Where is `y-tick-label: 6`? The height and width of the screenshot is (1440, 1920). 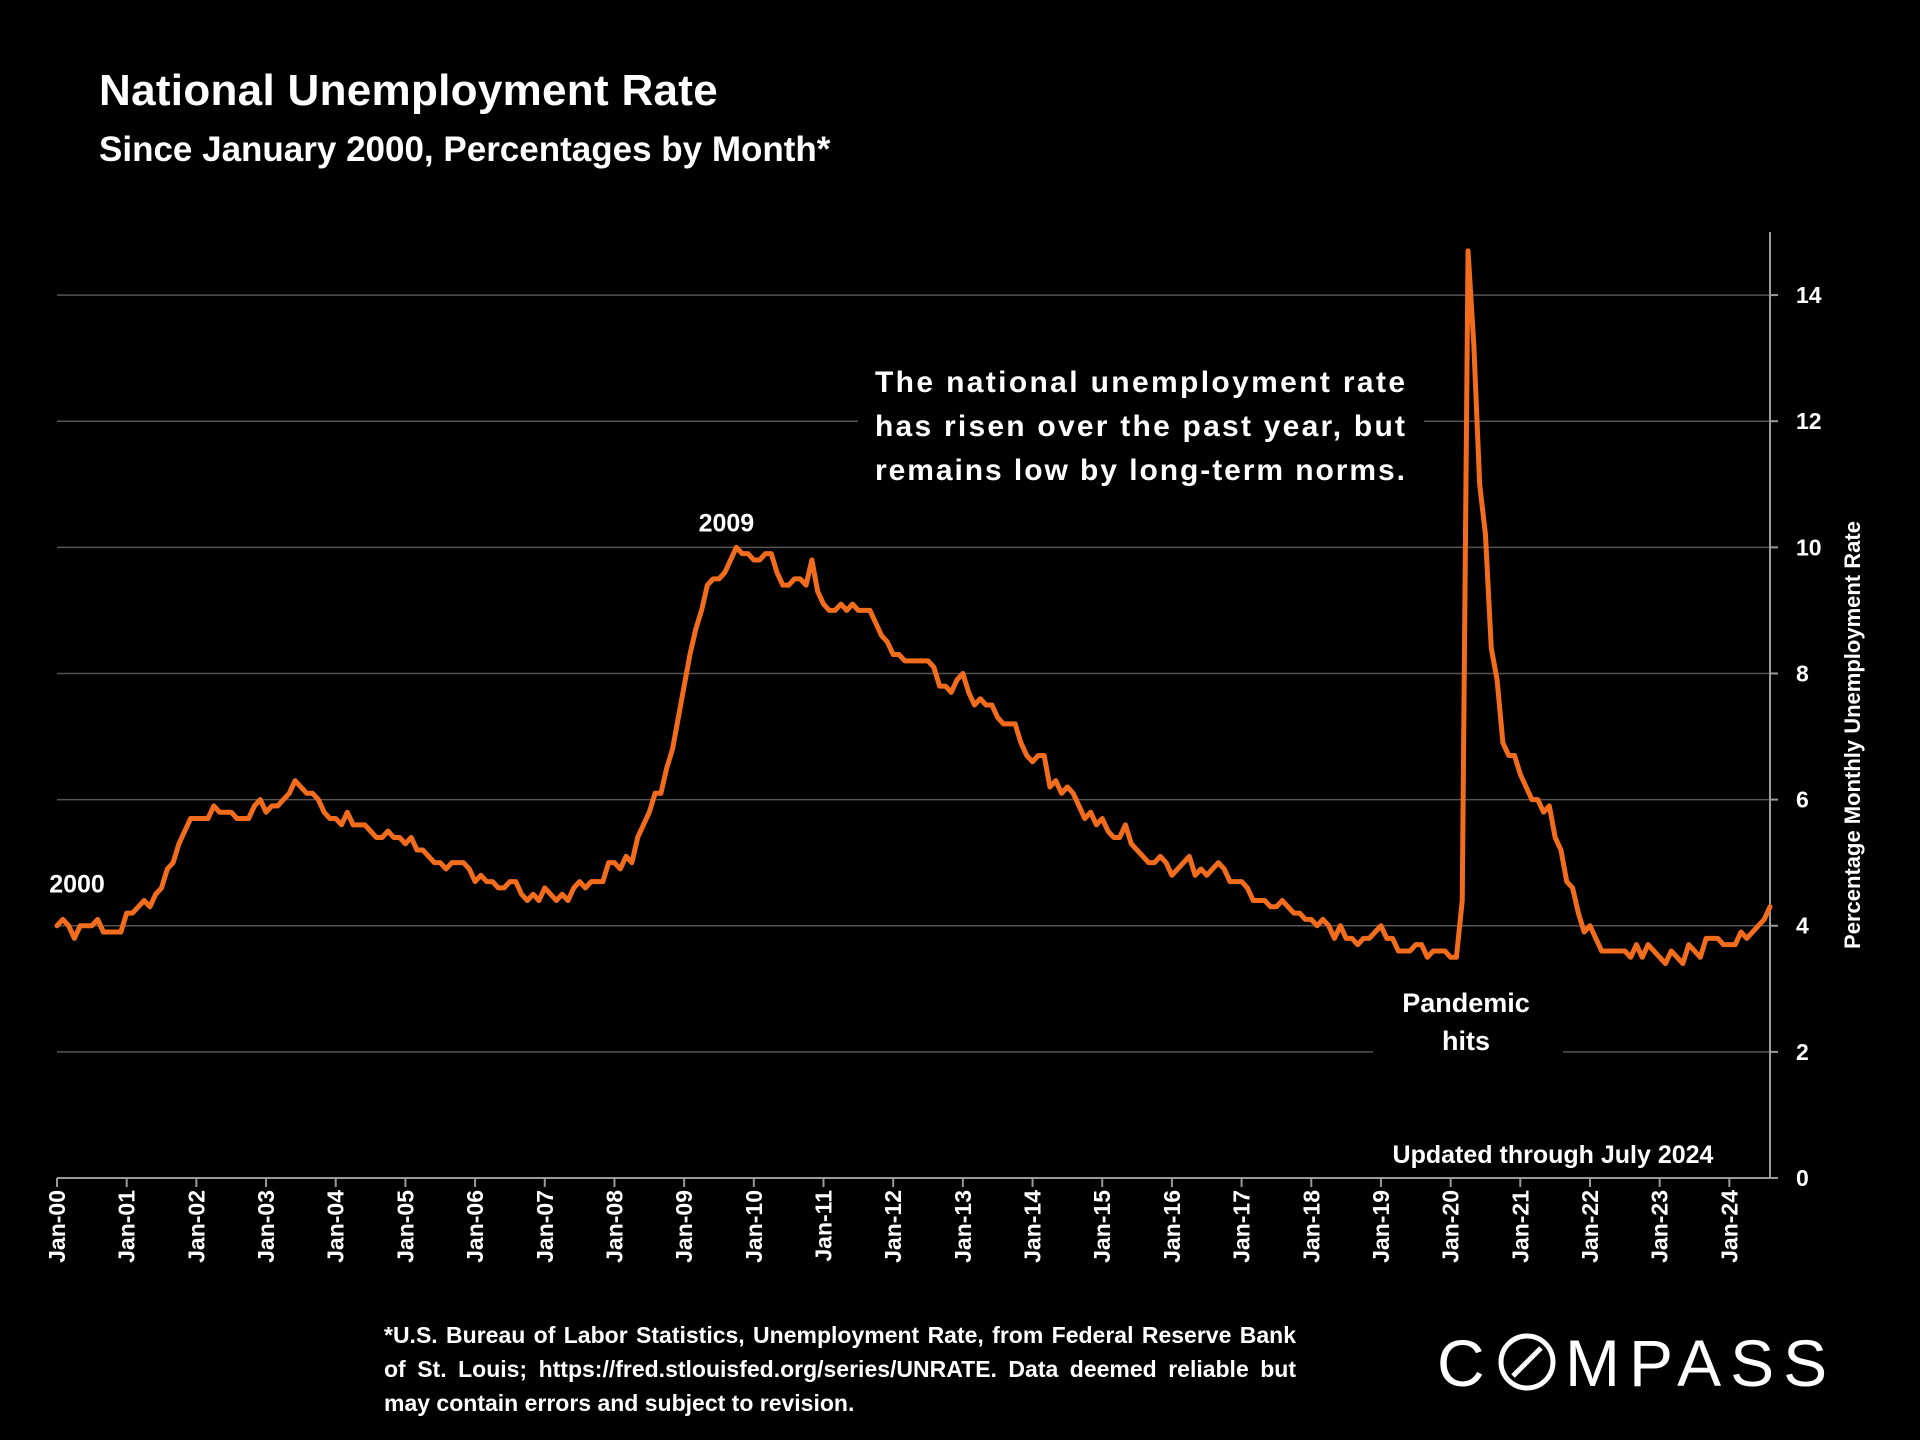
y-tick-label: 6 is located at coordinates (1802, 800).